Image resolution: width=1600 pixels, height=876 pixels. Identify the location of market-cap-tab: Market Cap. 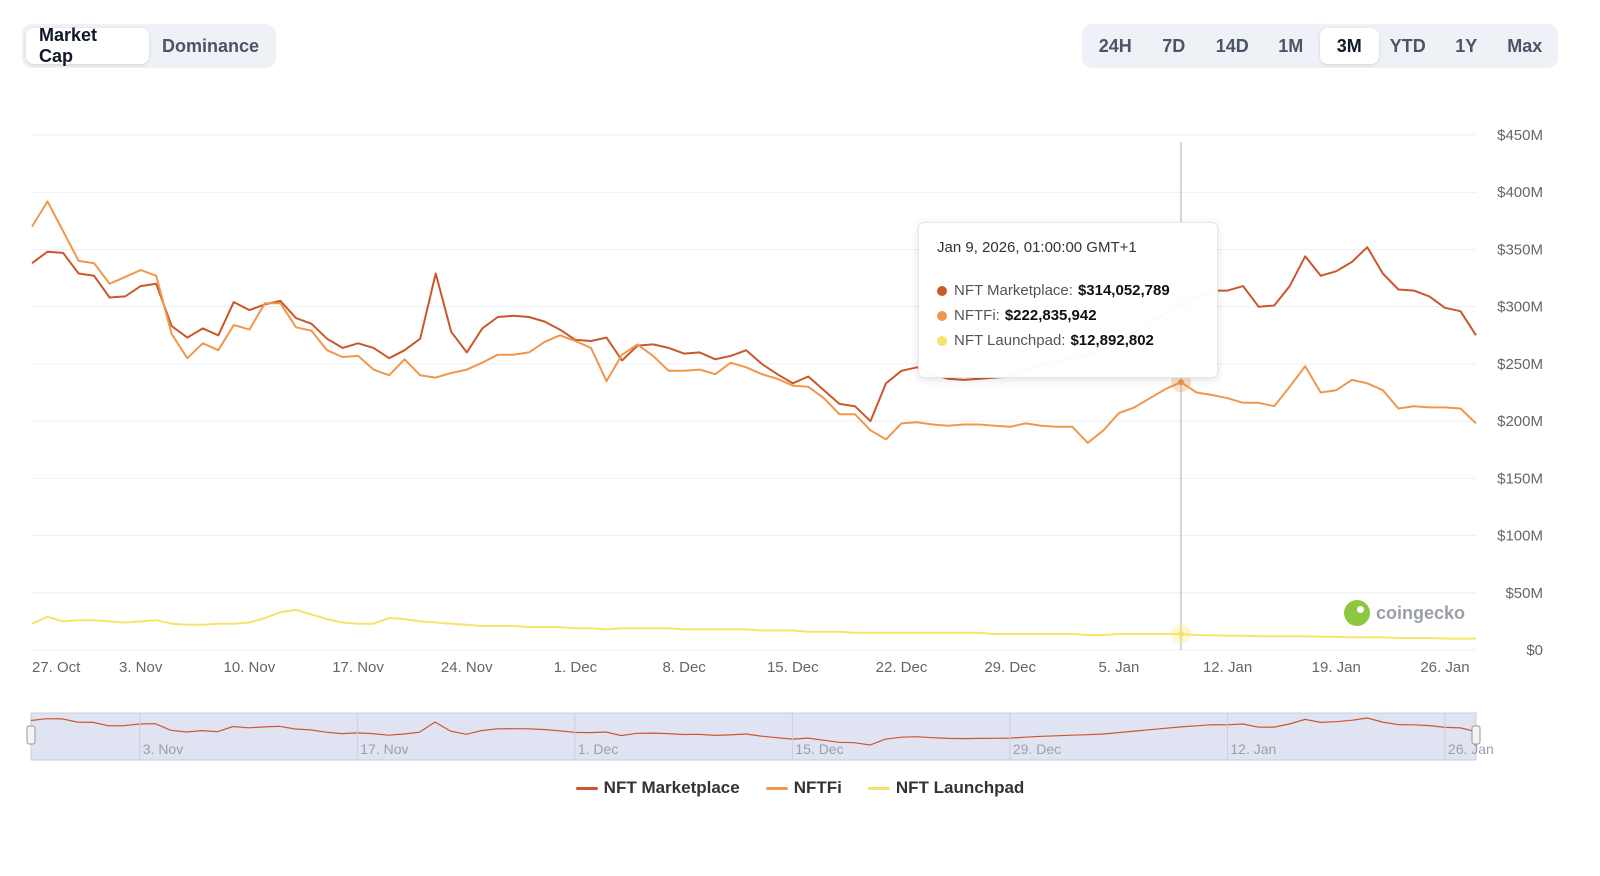
(87, 45).